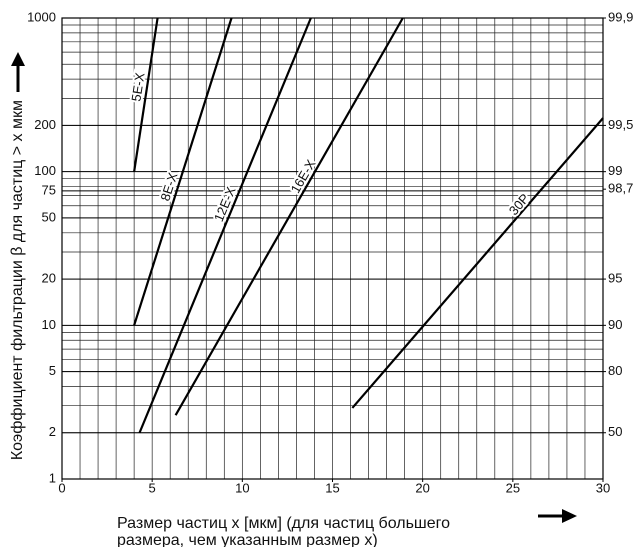  Describe the element at coordinates (49, 278) in the screenshot. I see `y-tick-label: 20` at that location.